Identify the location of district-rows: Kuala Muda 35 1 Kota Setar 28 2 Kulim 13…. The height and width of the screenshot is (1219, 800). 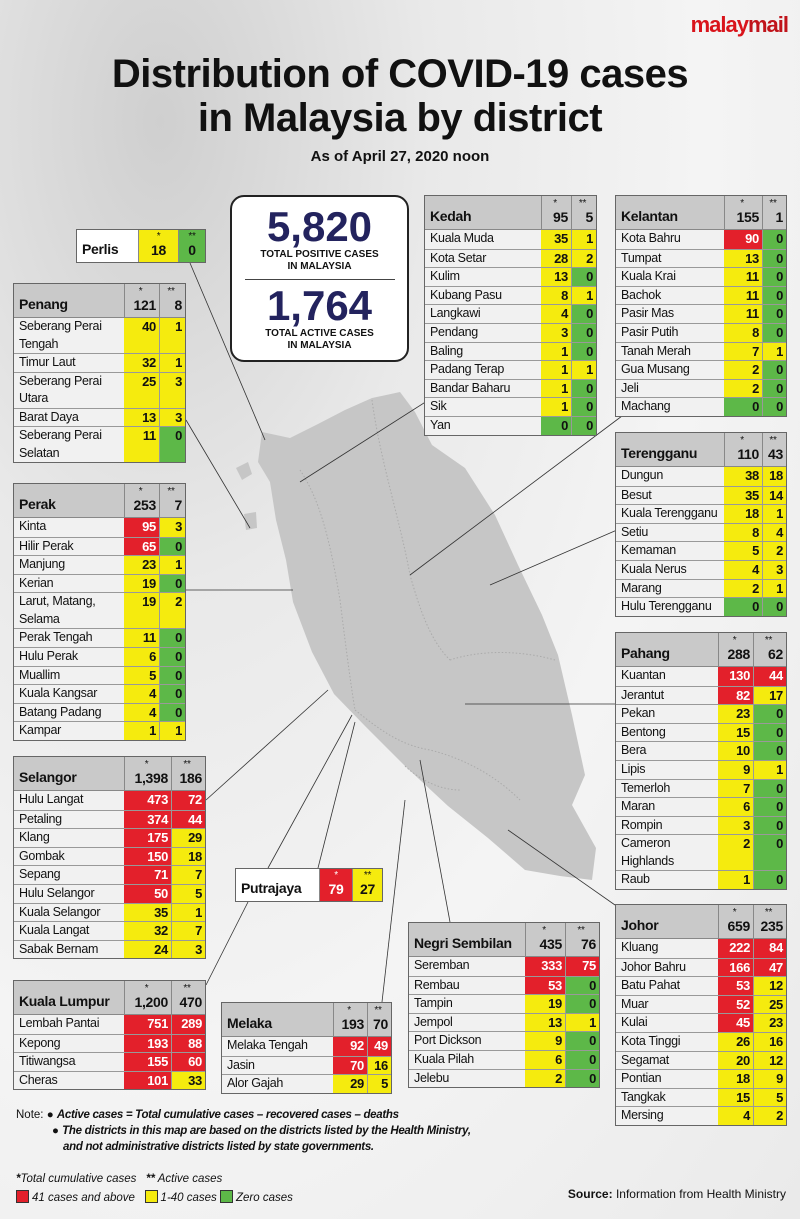
(510, 332).